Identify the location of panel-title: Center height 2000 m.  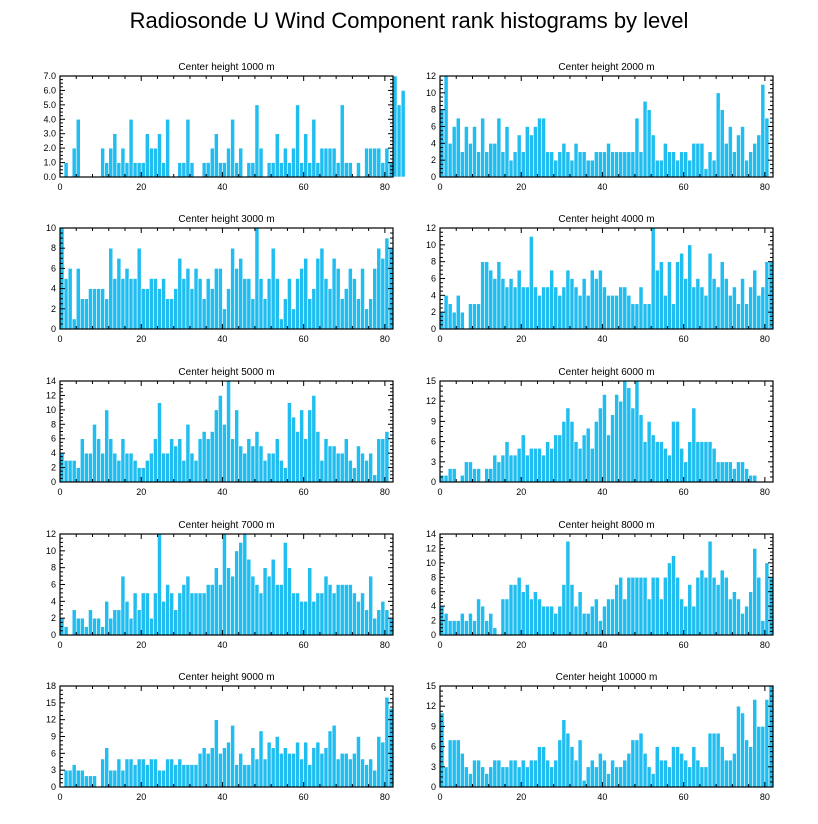
(606, 67).